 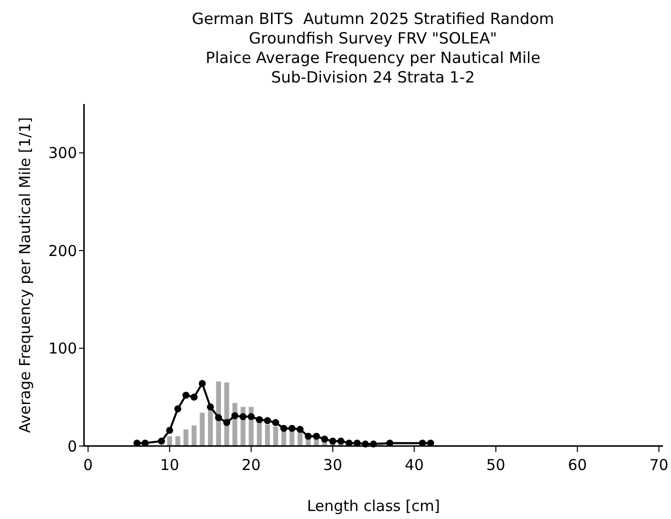 I want to click on x-tick-label: 0, so click(x=88, y=465).